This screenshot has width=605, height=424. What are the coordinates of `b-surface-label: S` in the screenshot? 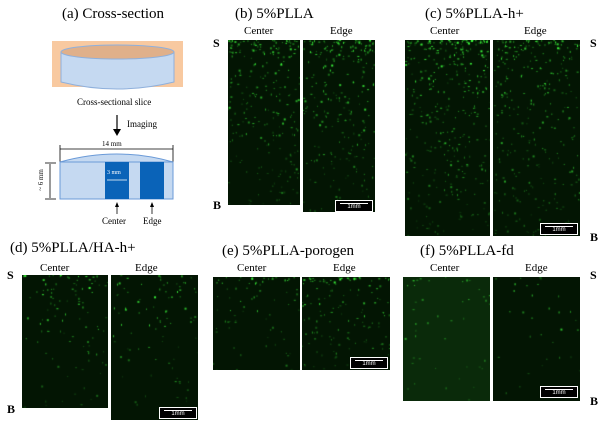 It's located at (216, 43).